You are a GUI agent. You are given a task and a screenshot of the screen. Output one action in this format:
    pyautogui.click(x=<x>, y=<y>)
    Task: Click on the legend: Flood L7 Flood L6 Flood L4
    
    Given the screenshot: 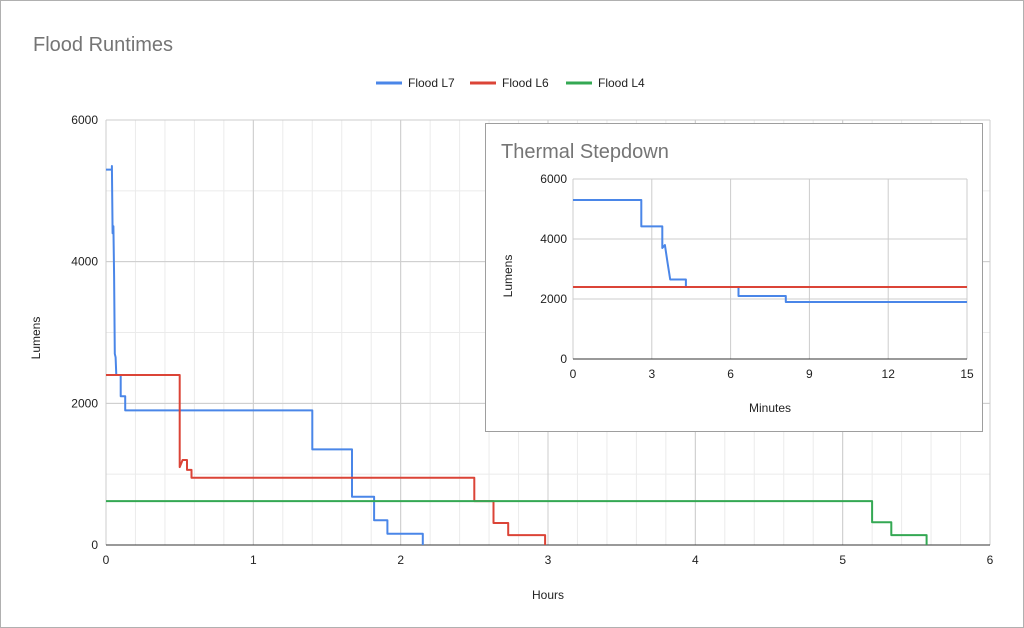 What is the action you would take?
    pyautogui.click(x=510, y=83)
    